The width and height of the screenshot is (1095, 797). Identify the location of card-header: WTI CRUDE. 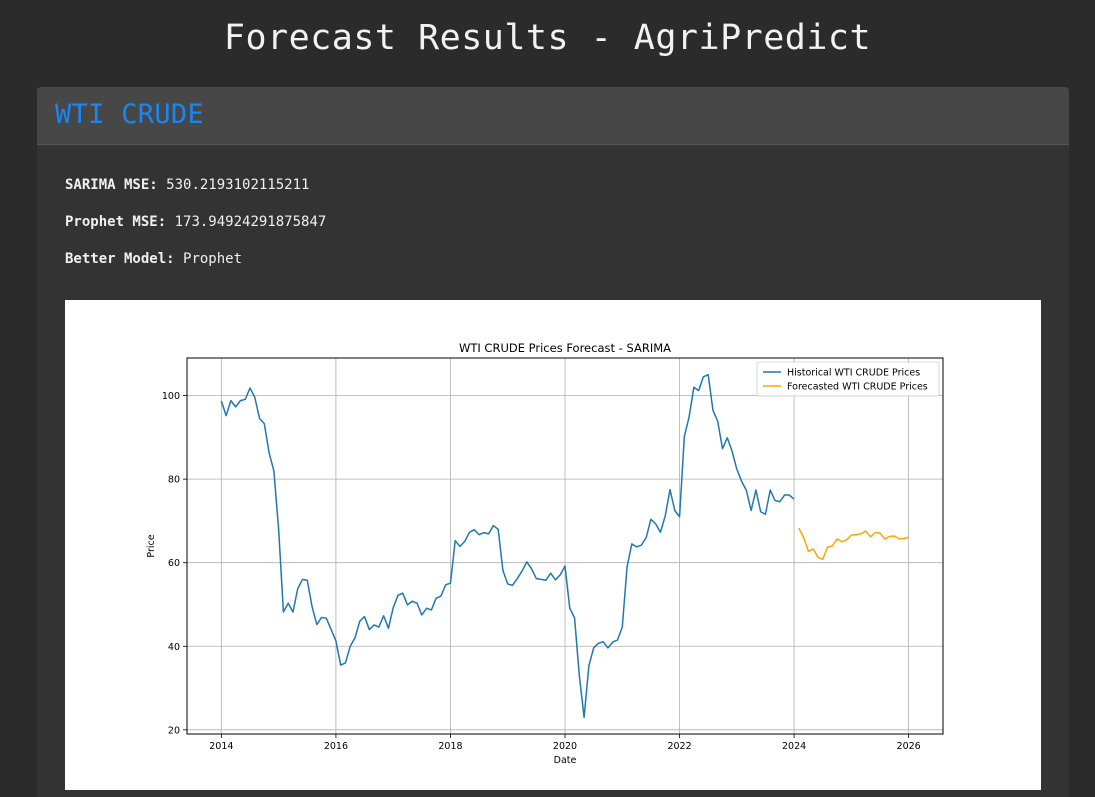
(553, 116).